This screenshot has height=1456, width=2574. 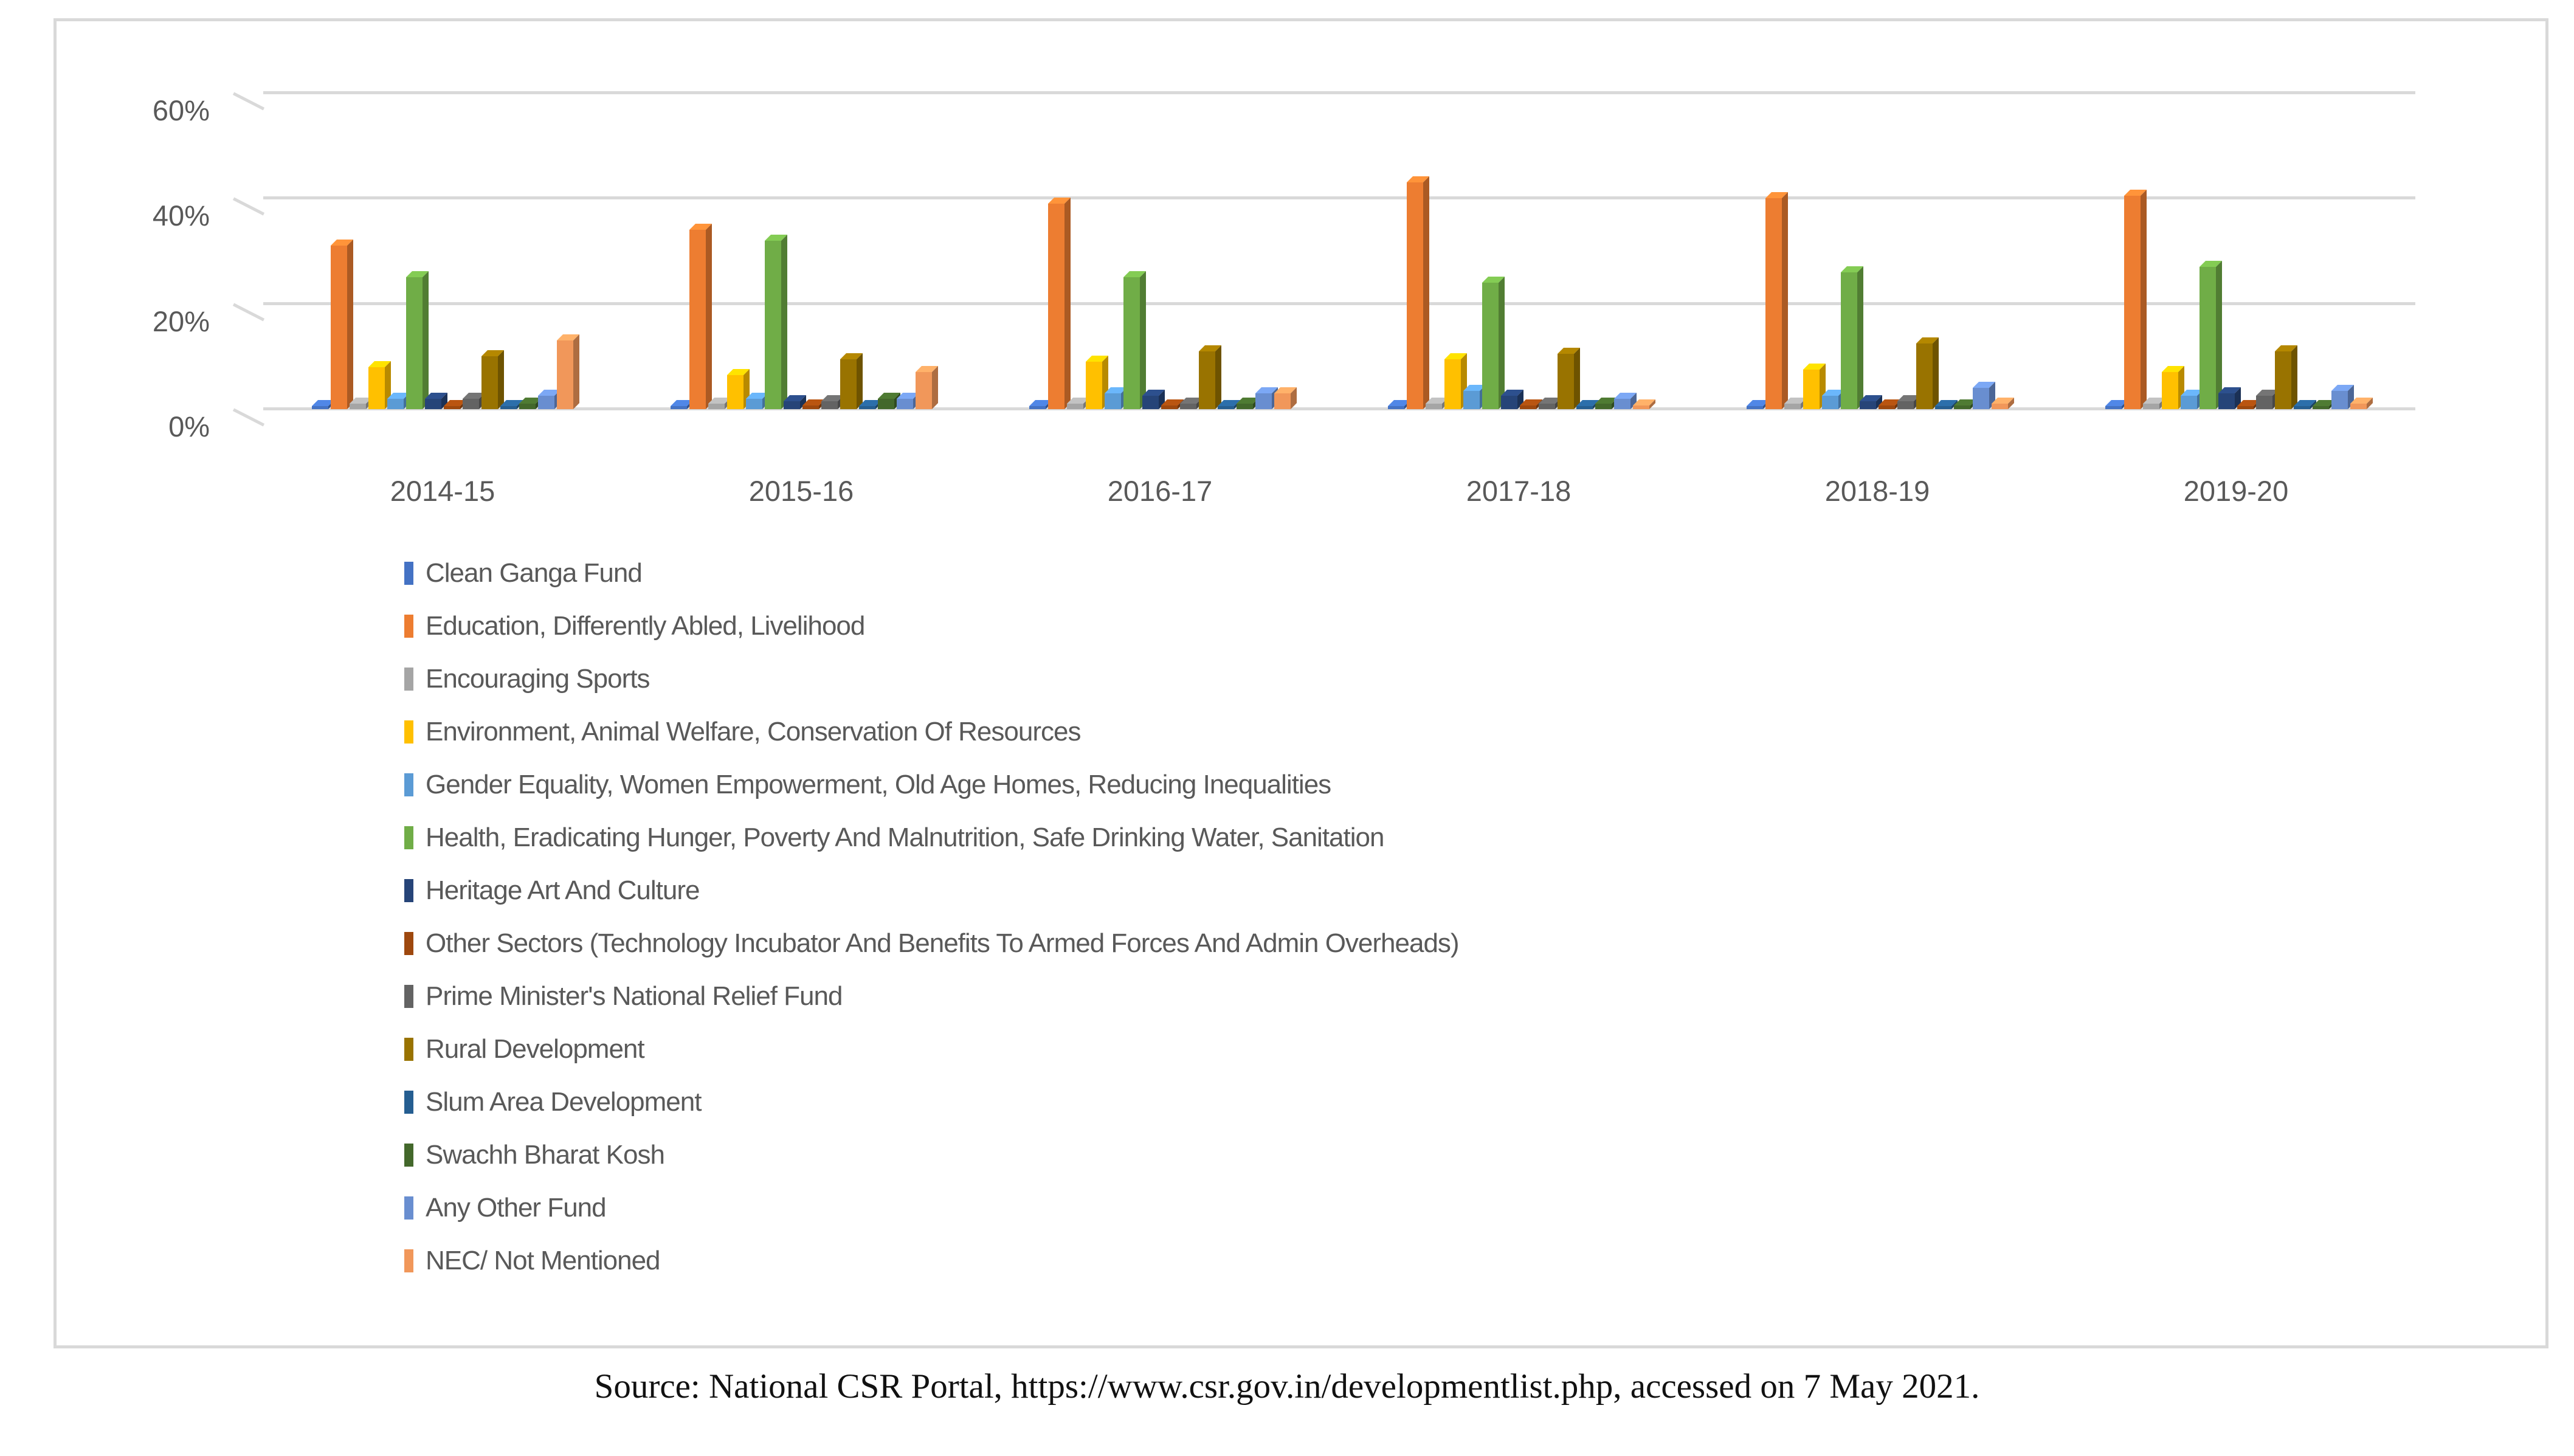 What do you see at coordinates (443, 491) in the screenshot?
I see `x-axis-label: 2014-15` at bounding box center [443, 491].